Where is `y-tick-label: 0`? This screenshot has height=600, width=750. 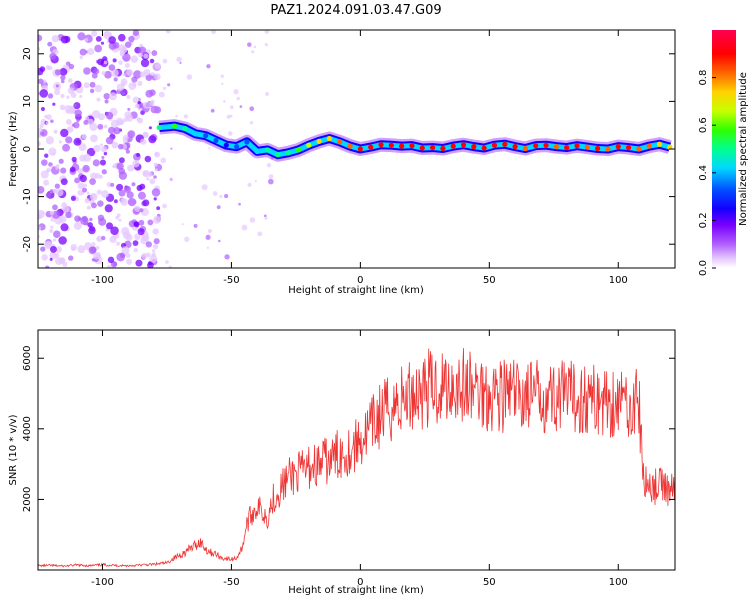 y-tick-label: 0 is located at coordinates (27, 149).